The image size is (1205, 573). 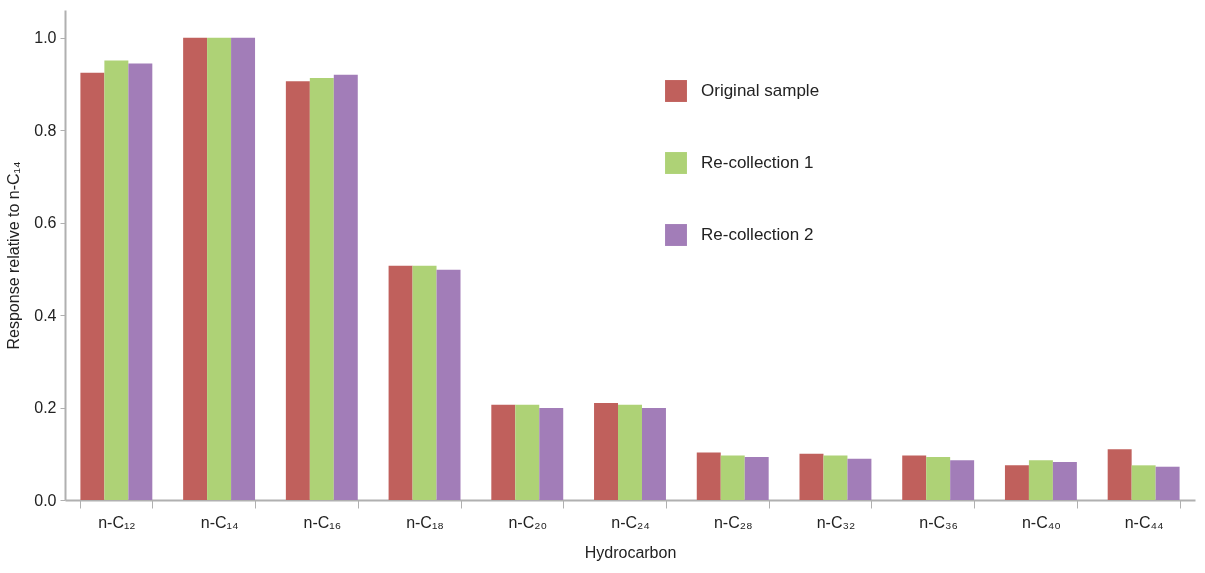 I want to click on y-tick-label: 0.0, so click(x=45, y=500).